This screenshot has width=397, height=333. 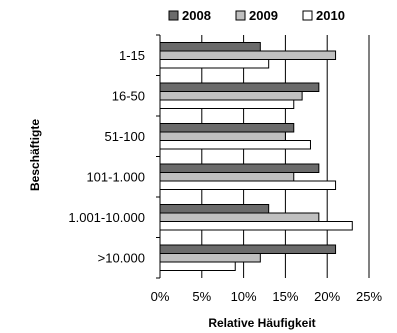 I want to click on y-tick-label: 1.001-10.000, so click(x=106, y=217).